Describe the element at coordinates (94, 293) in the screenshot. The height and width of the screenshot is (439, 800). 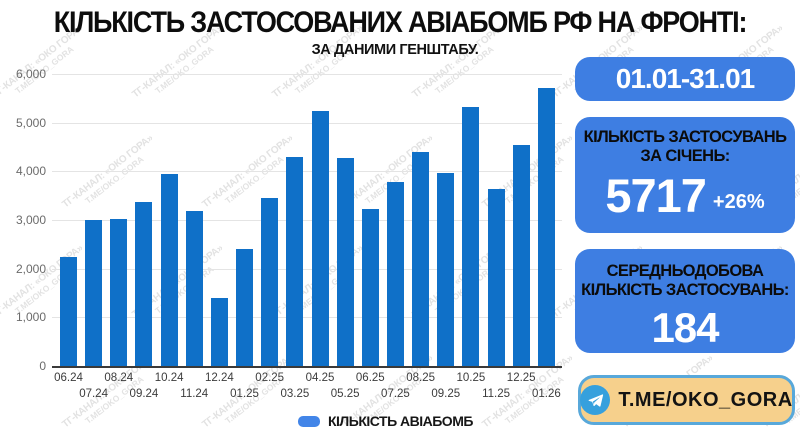
I see `bar-07.24` at that location.